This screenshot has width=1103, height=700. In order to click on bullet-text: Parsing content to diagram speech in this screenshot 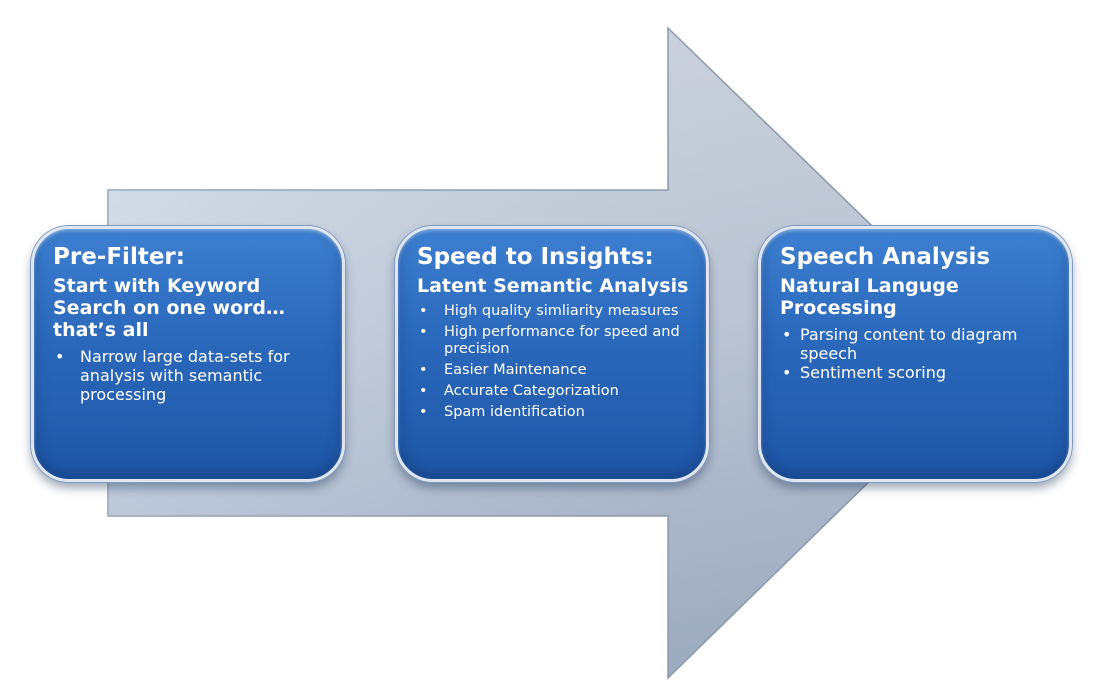, I will do `click(909, 344)`.